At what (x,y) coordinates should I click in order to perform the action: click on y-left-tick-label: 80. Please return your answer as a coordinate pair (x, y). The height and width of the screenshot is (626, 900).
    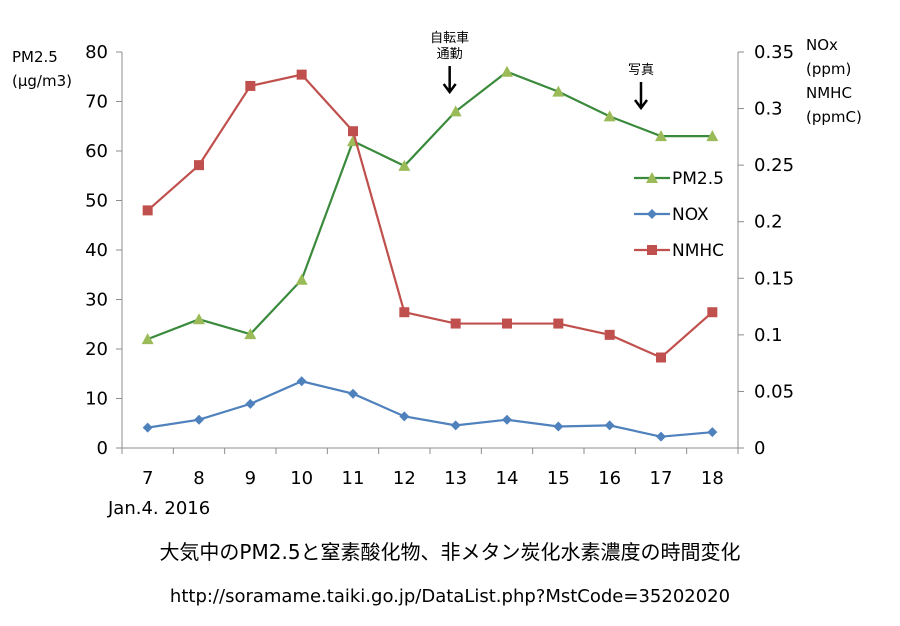
    Looking at the image, I should click on (96, 52).